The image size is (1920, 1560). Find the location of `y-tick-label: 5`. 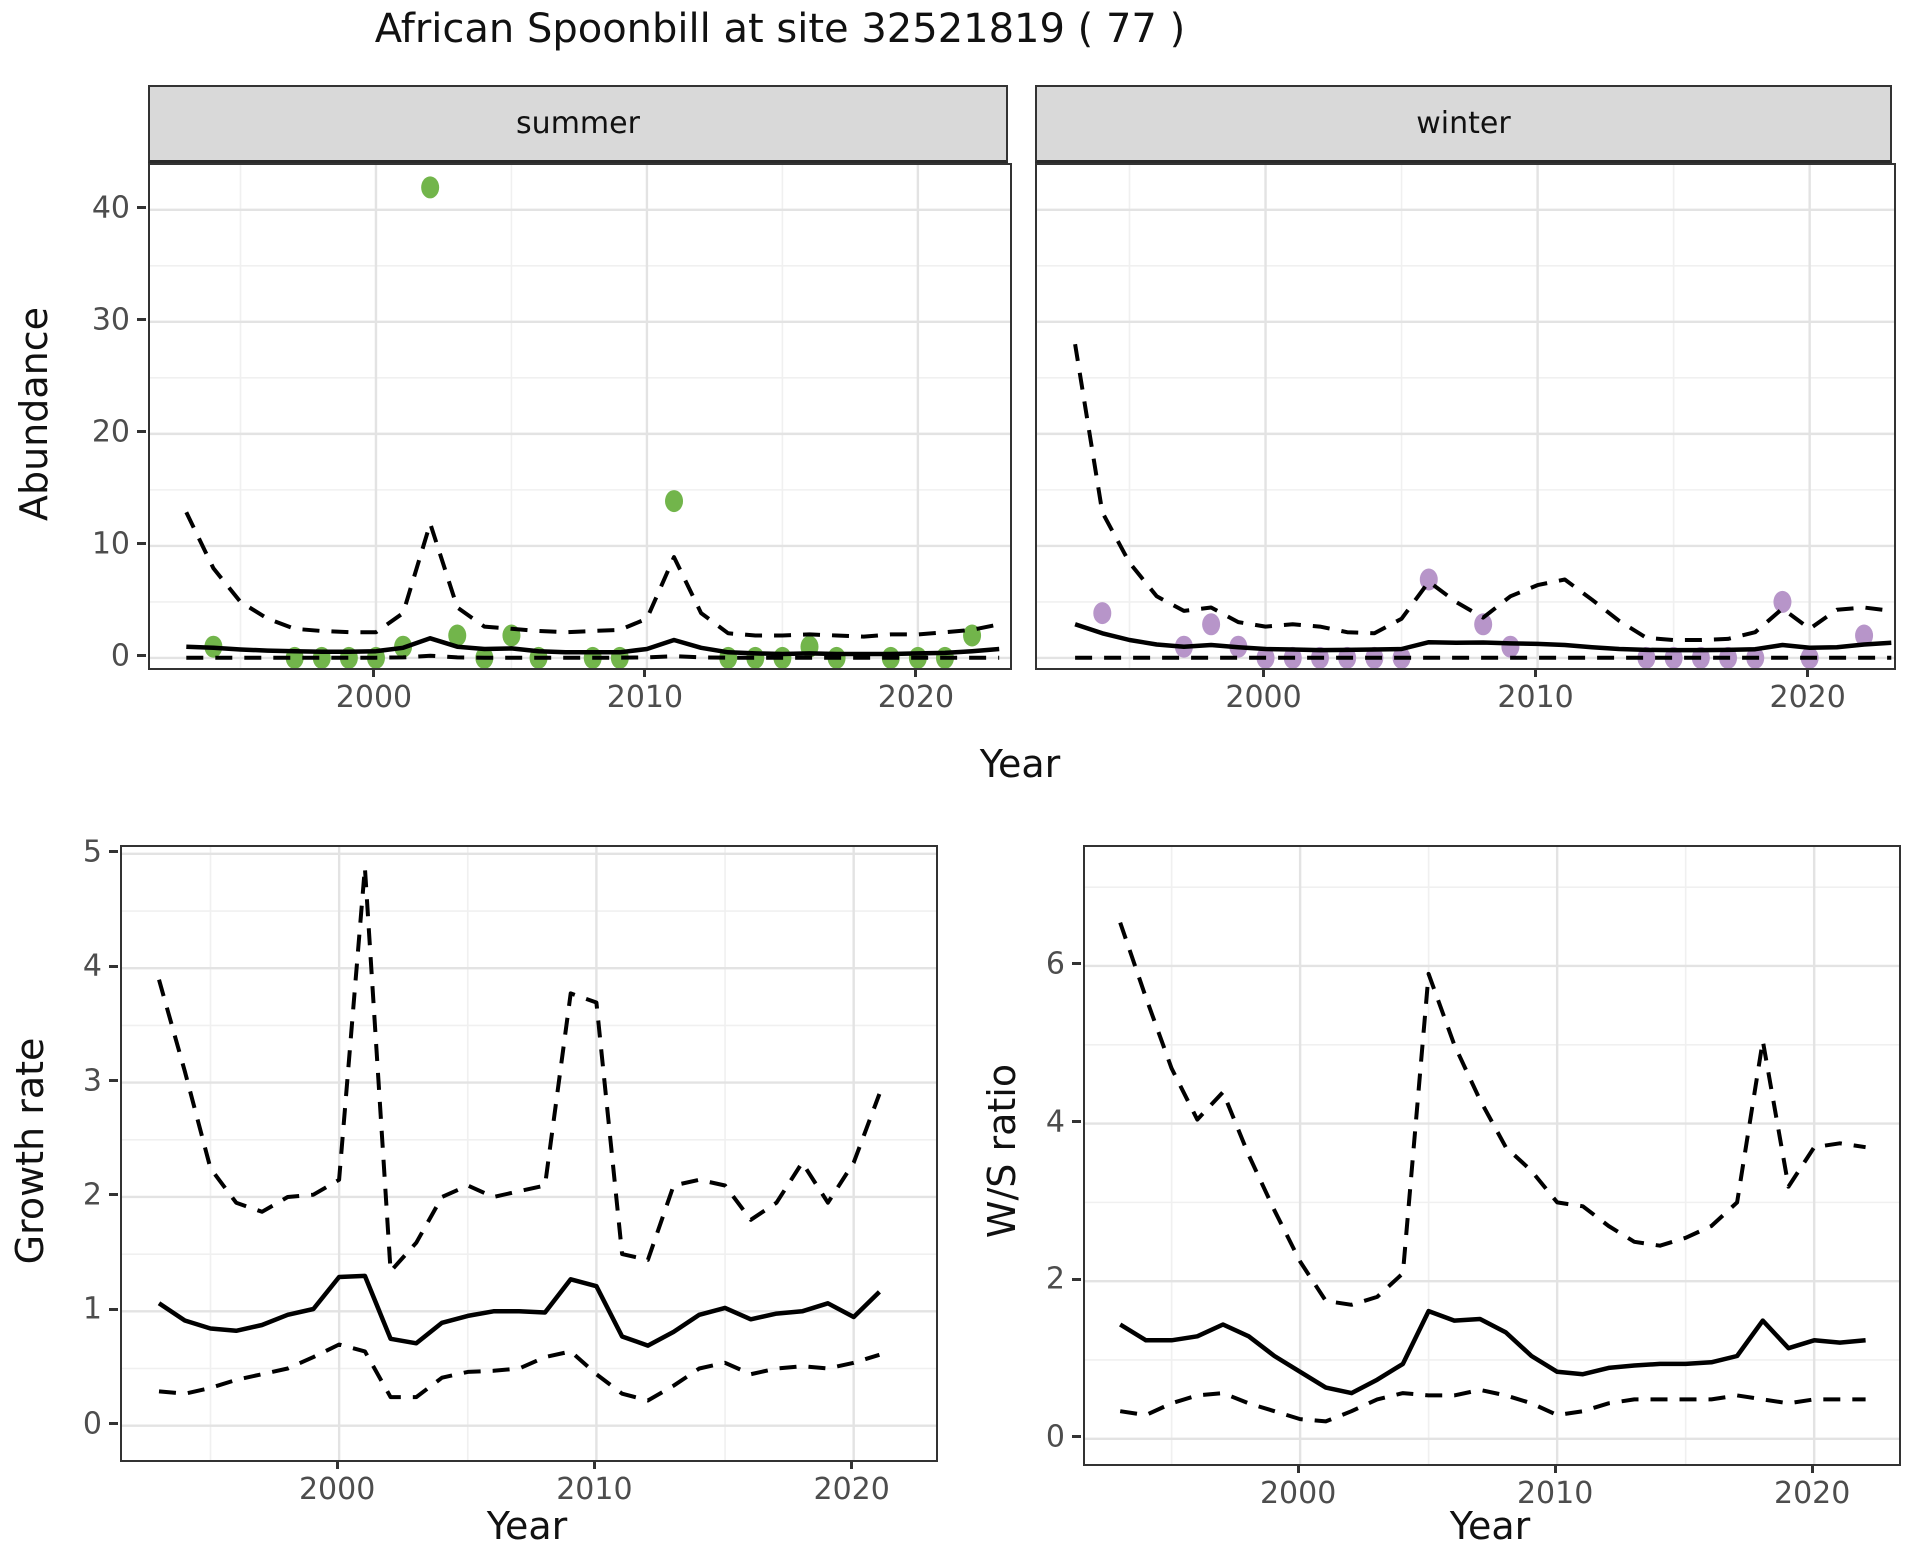

y-tick-label: 5 is located at coordinates (92, 852).